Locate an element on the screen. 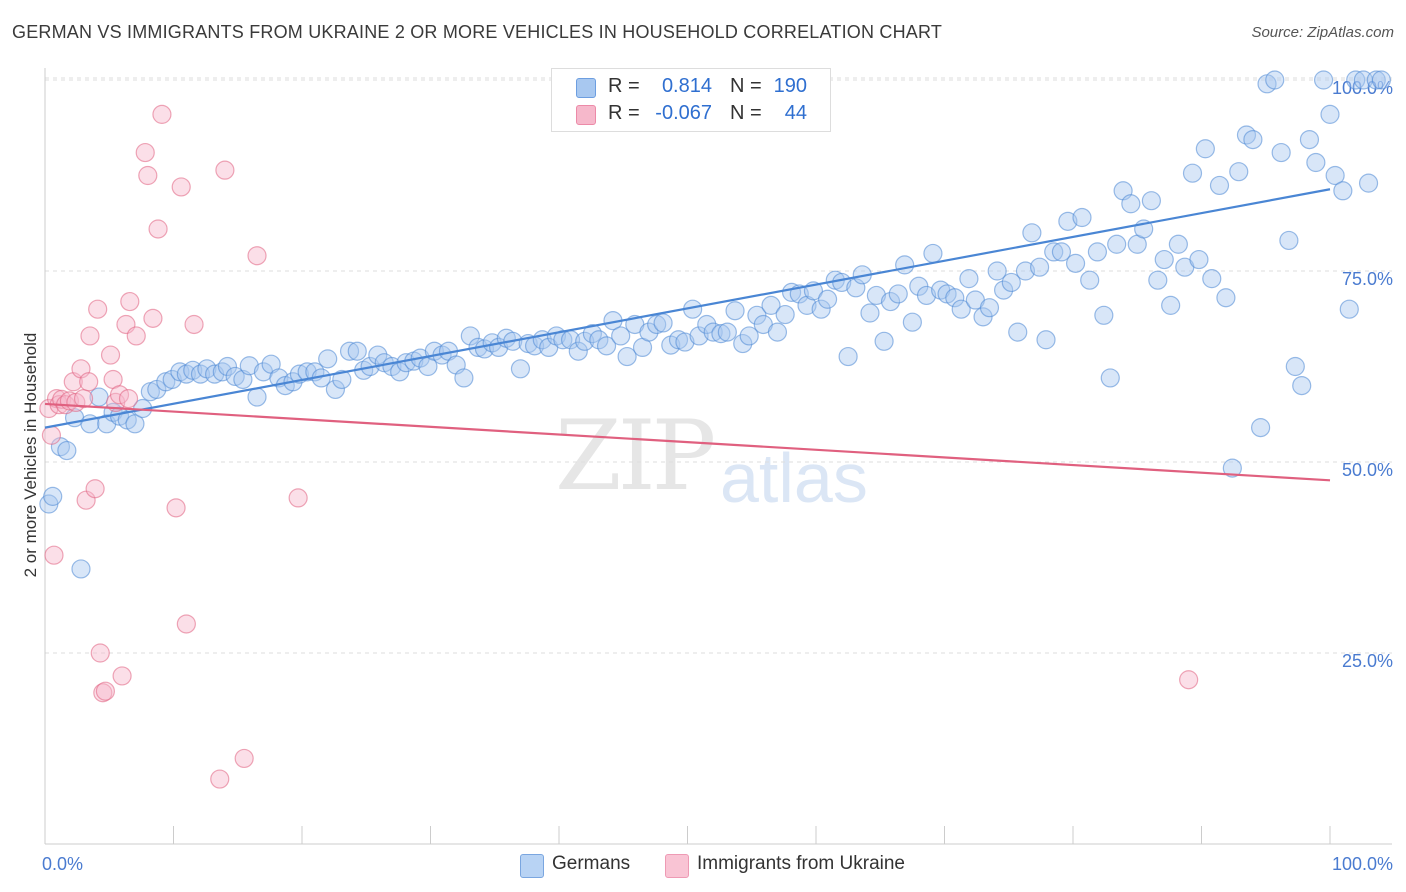 This screenshot has width=1406, height=892. legend-r-value: 0.814 is located at coordinates (686, 86).